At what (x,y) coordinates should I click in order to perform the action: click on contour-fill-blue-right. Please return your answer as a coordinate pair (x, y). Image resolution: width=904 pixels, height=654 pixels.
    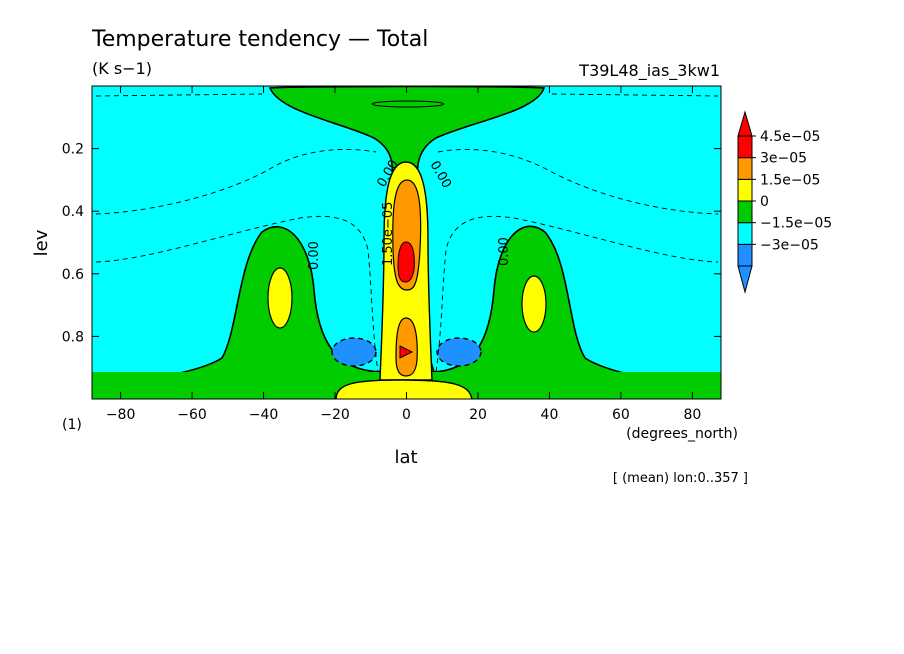
    Looking at the image, I should click on (459, 352).